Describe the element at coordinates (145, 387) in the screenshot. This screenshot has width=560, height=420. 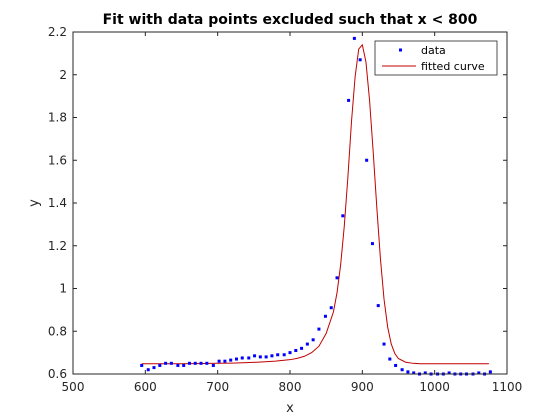
I see `x-tick-label: 600` at that location.